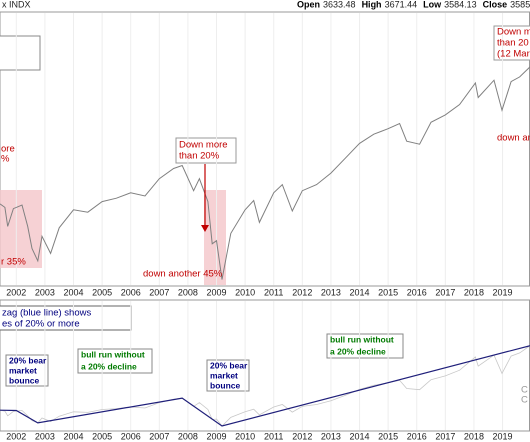  I want to click on quote-label: Low, so click(432, 4).